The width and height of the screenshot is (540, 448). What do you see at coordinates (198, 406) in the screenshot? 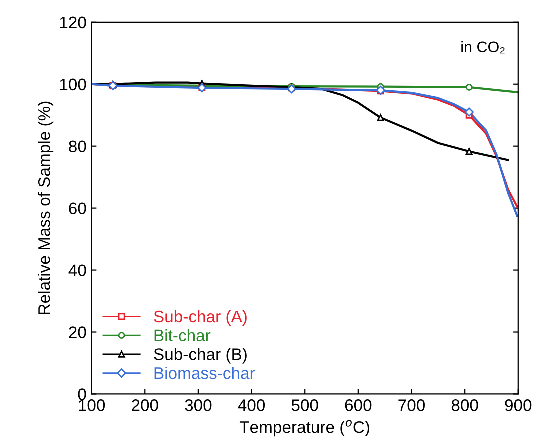
I see `x-tick-label: 300` at bounding box center [198, 406].